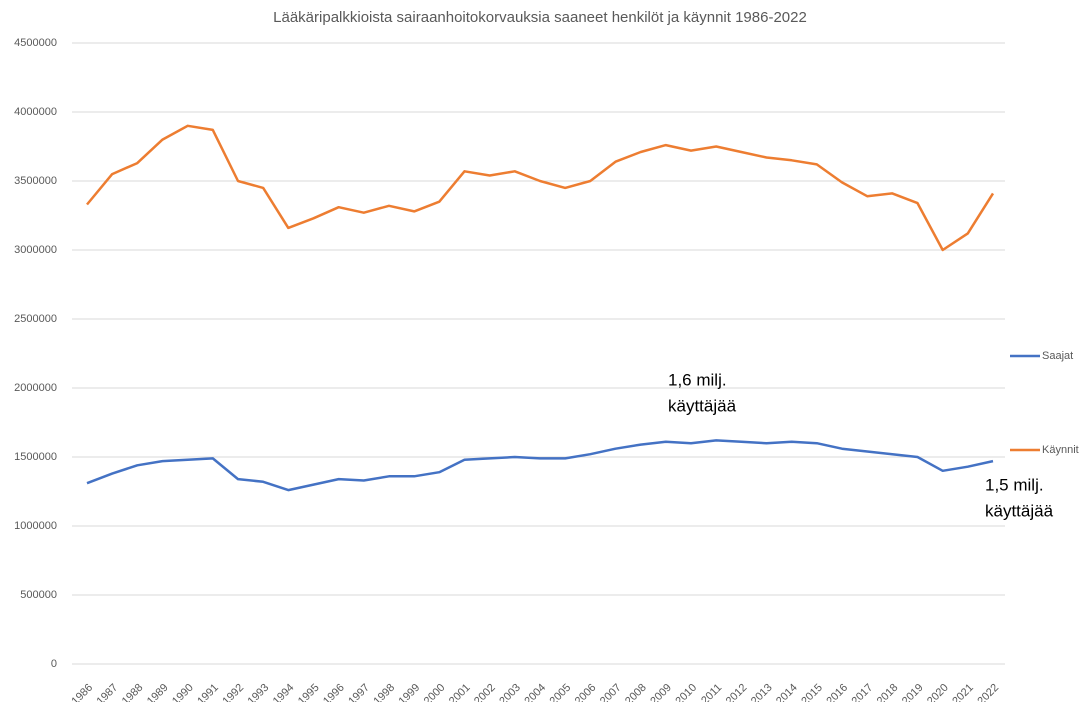 The image size is (1088, 702). What do you see at coordinates (737, 692) in the screenshot?
I see `x-tick-label: 2012` at bounding box center [737, 692].